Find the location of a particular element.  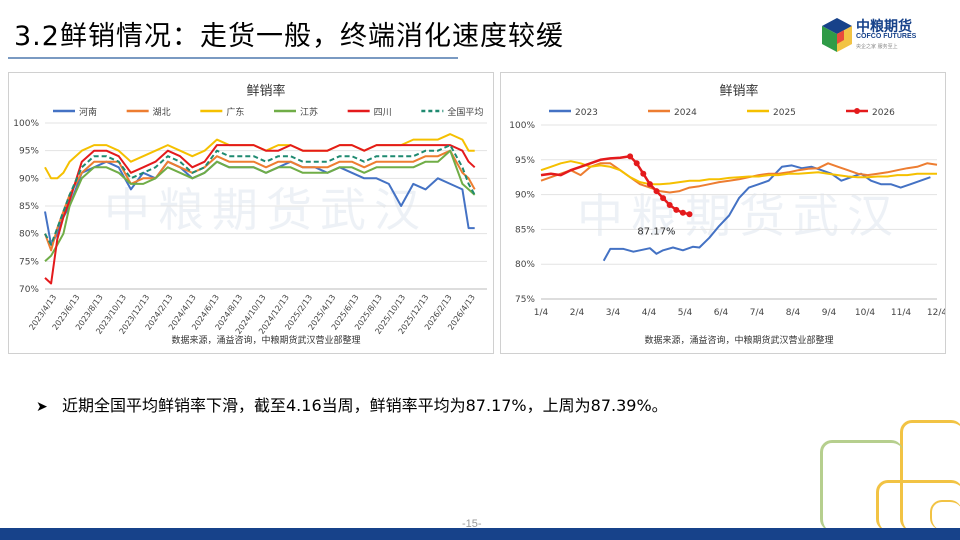

chart1-y-tick-label: 95% is located at coordinates (29, 152).